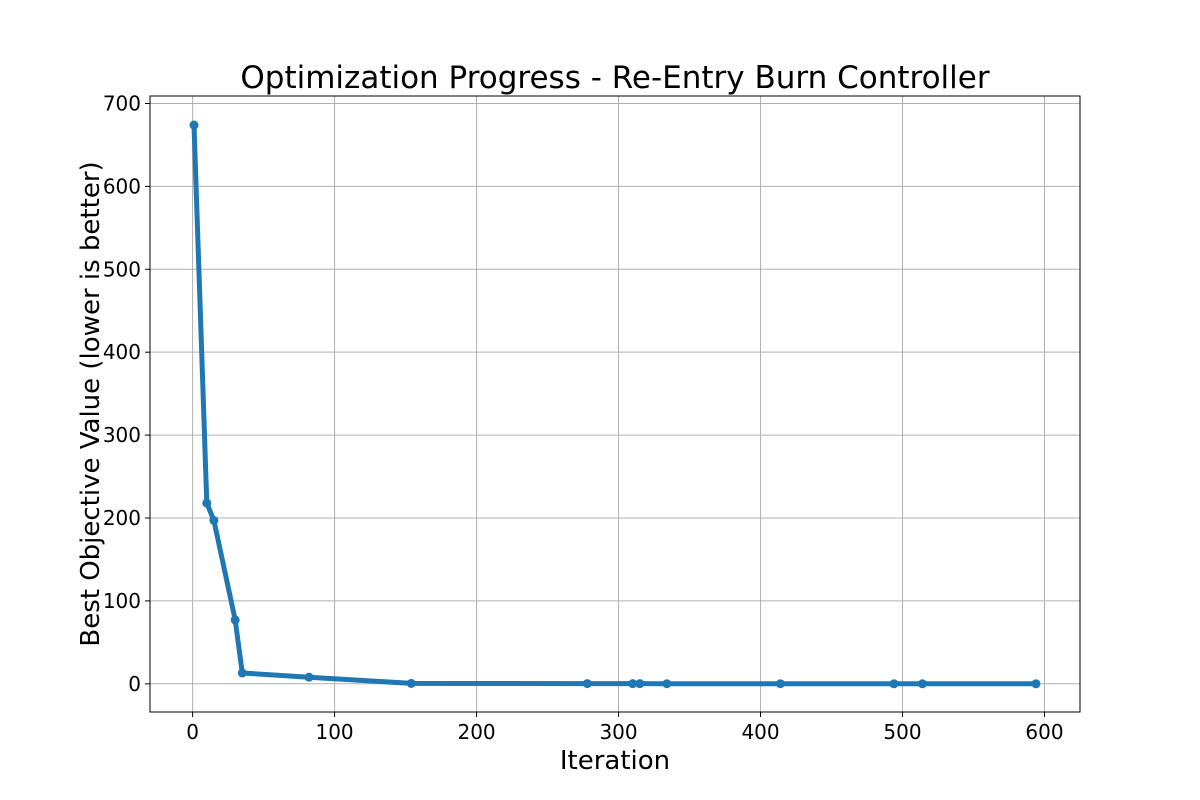 The height and width of the screenshot is (800, 1200). What do you see at coordinates (122, 352) in the screenshot?
I see `y-tick-label: 400` at bounding box center [122, 352].